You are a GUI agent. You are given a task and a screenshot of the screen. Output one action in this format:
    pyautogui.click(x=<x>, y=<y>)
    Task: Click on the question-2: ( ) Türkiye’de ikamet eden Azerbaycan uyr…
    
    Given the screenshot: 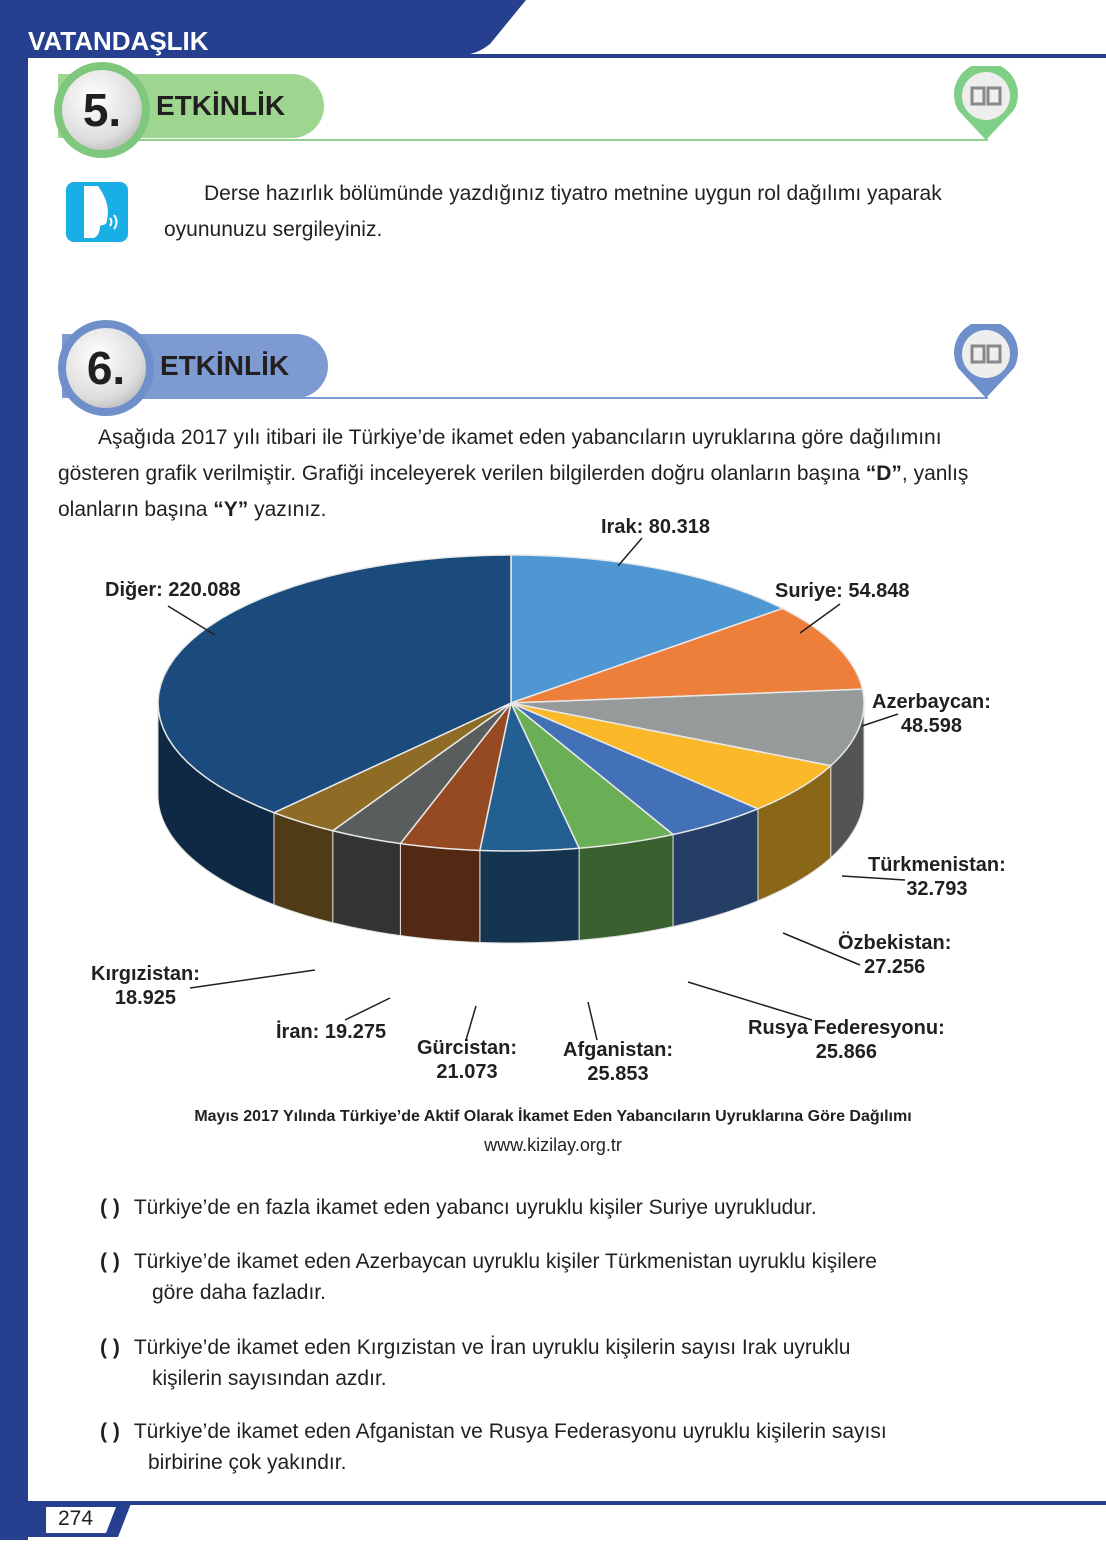 What is the action you would take?
    pyautogui.click(x=488, y=1277)
    